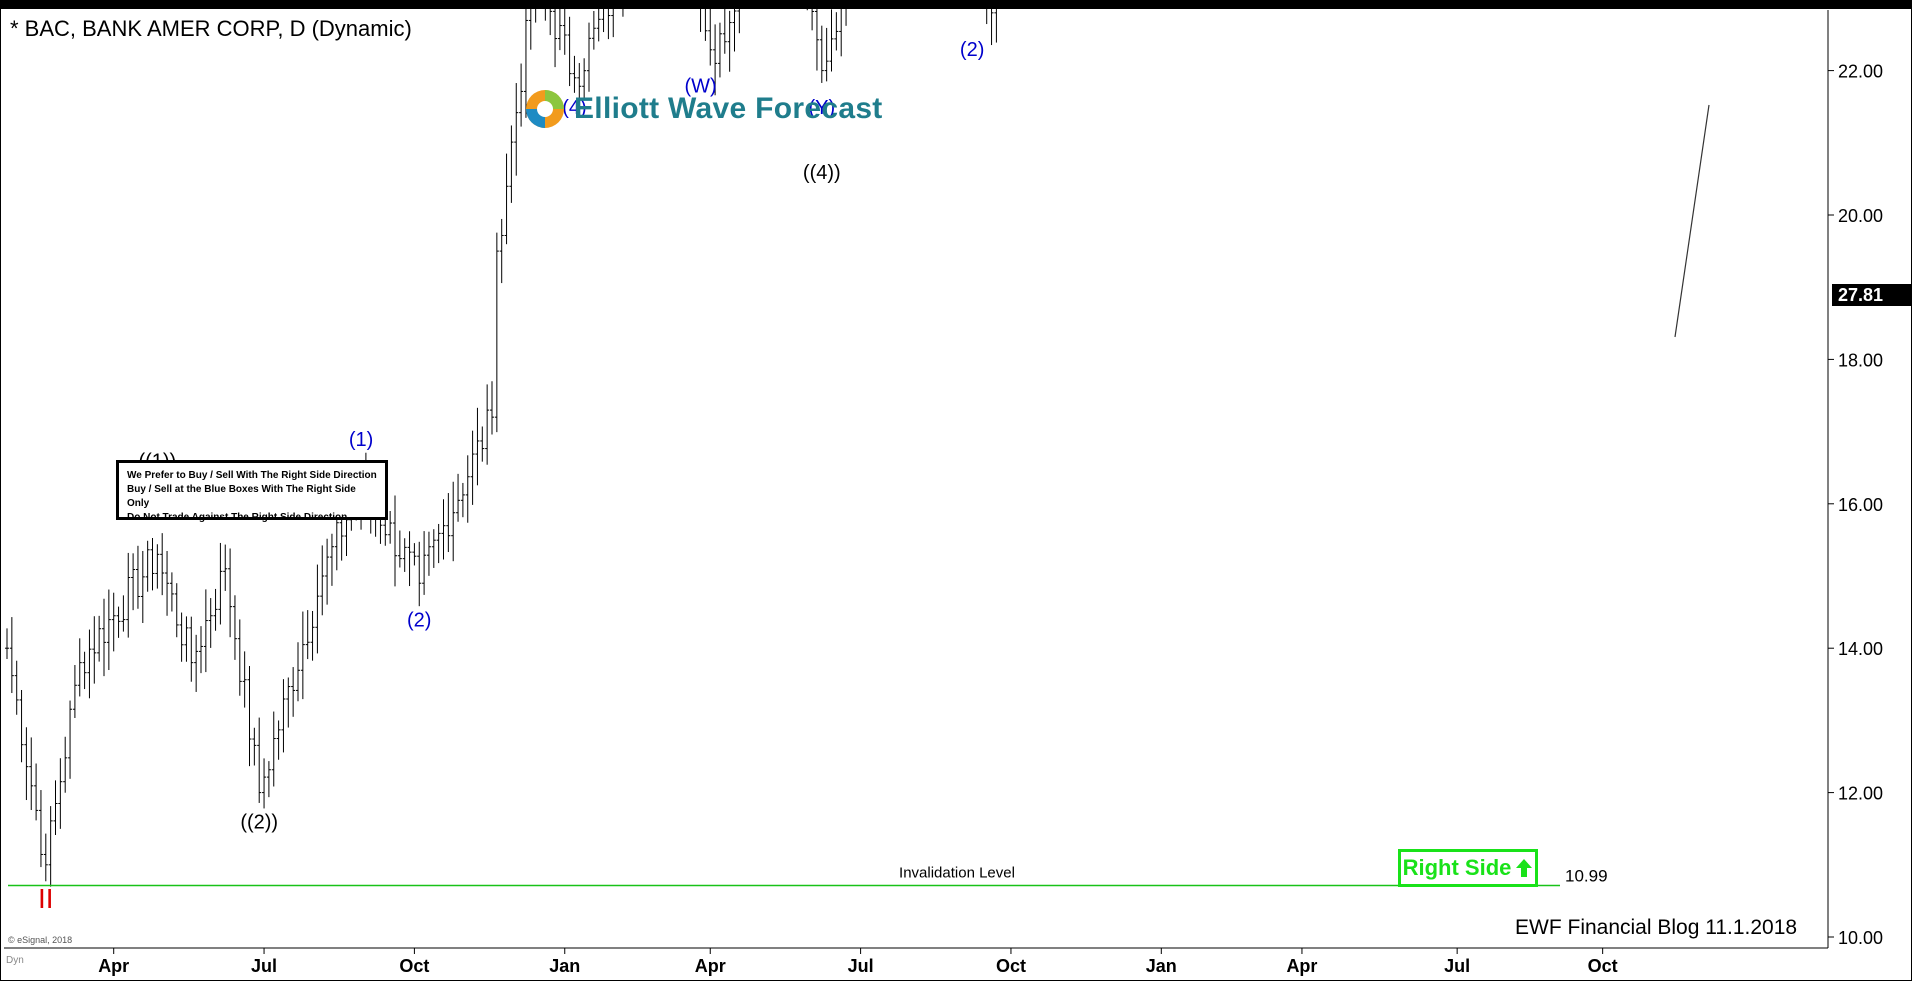 The height and width of the screenshot is (981, 1912). I want to click on y-tick-label: 18.00, so click(1860, 360).